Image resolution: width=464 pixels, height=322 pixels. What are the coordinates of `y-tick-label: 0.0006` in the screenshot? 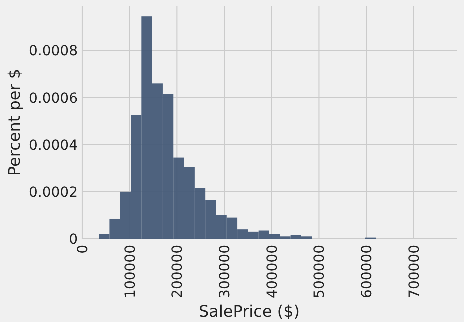 It's located at (53, 98).